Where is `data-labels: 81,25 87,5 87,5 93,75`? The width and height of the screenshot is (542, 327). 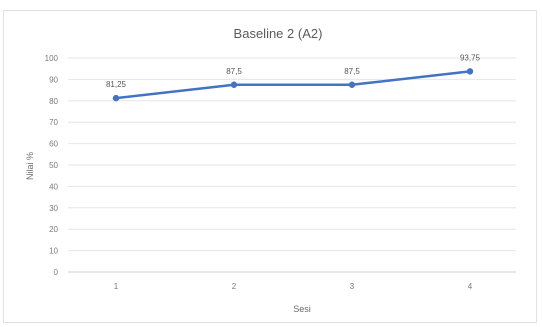
data-labels: 81,25 87,5 87,5 93,75 is located at coordinates (293, 71).